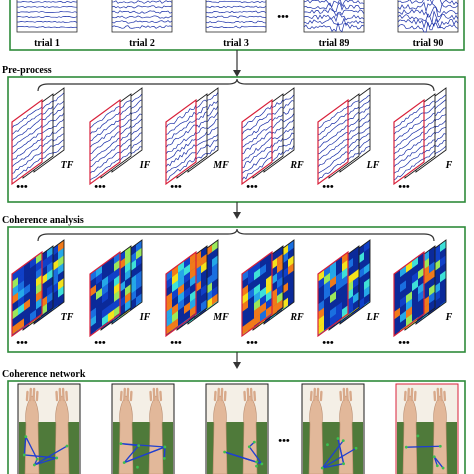 Image resolution: width=474 pixels, height=474 pixels. Describe the element at coordinates (220, 165) in the screenshot. I see `pre-cond-MF: MF` at that location.